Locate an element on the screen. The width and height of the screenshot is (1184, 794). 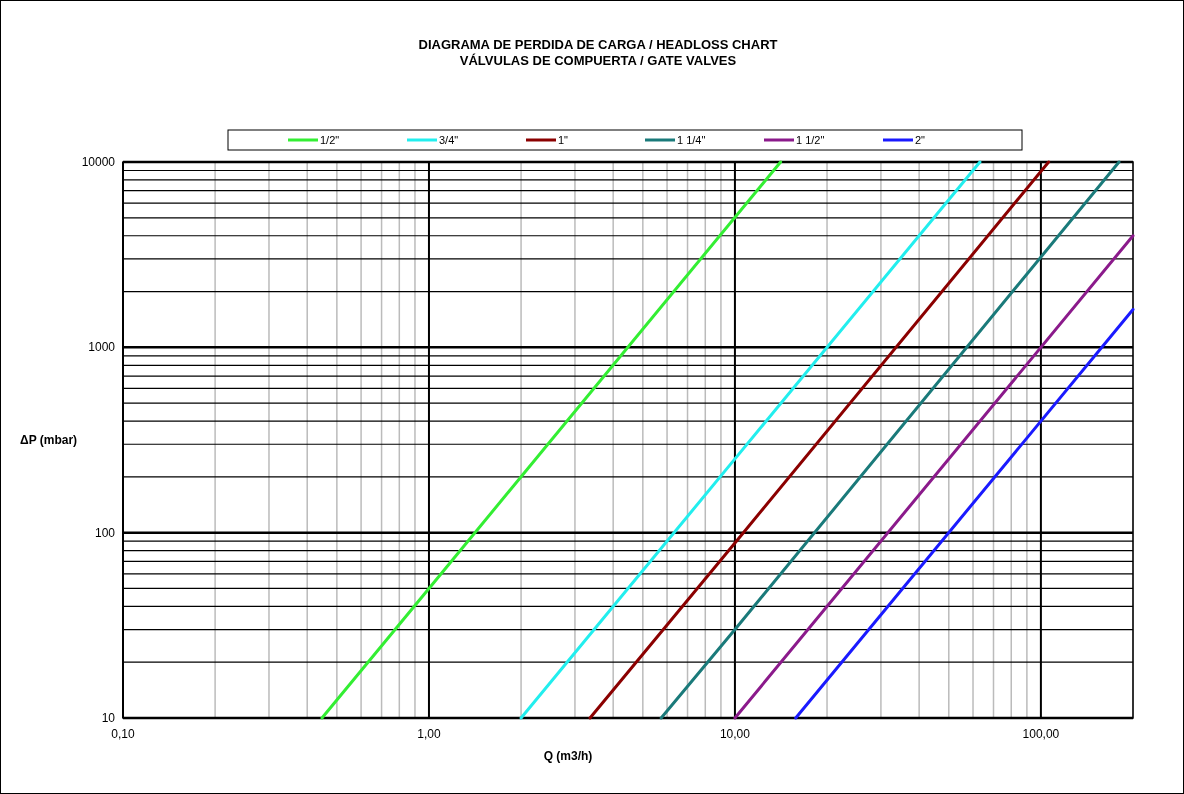
x-tick-label: 100,00 is located at coordinates (1041, 734).